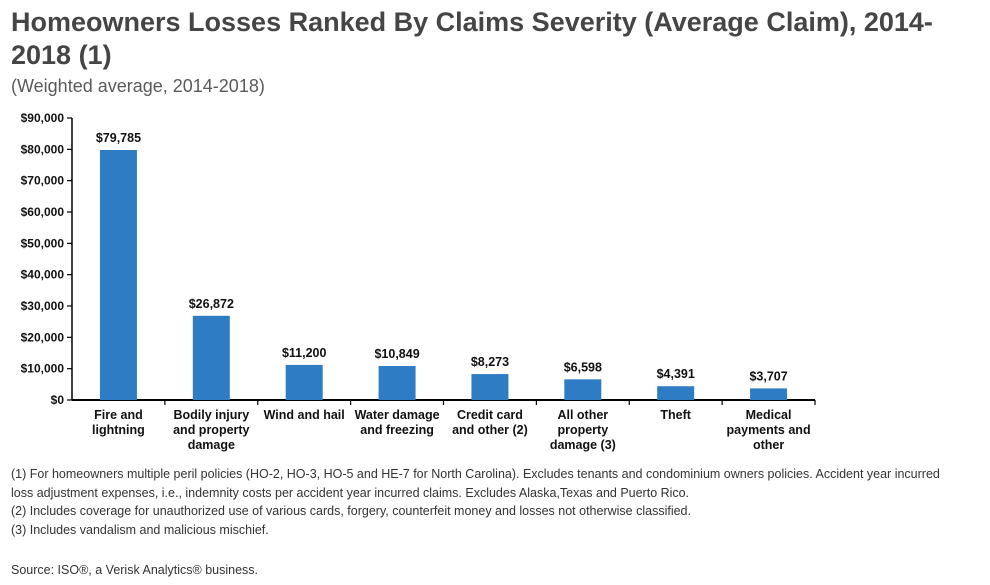  Describe the element at coordinates (769, 430) in the screenshot. I see `x-tick-label: Medical payments and other` at that location.